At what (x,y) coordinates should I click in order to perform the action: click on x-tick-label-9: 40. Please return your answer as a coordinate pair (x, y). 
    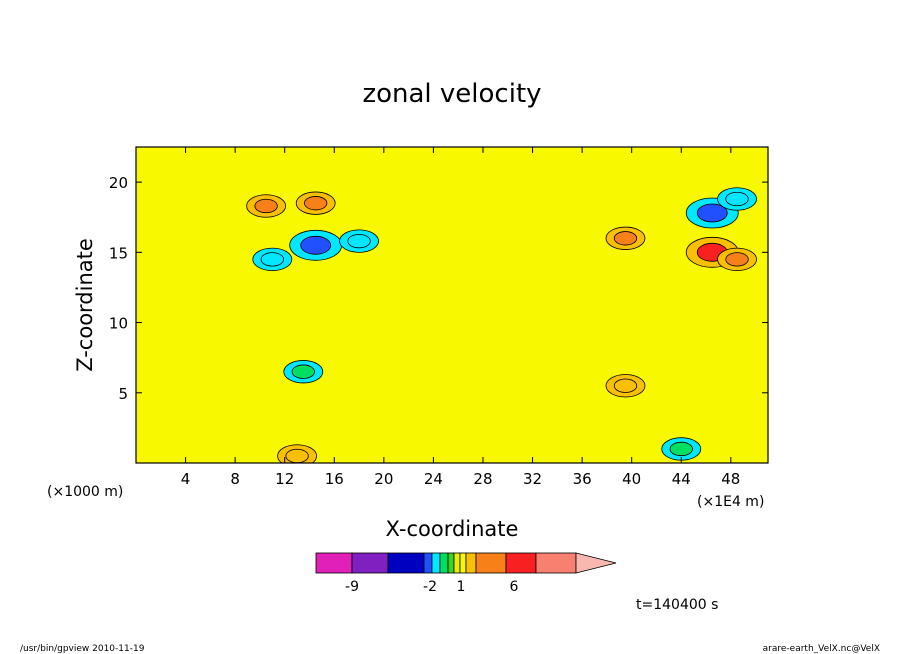
    Looking at the image, I should click on (631, 479).